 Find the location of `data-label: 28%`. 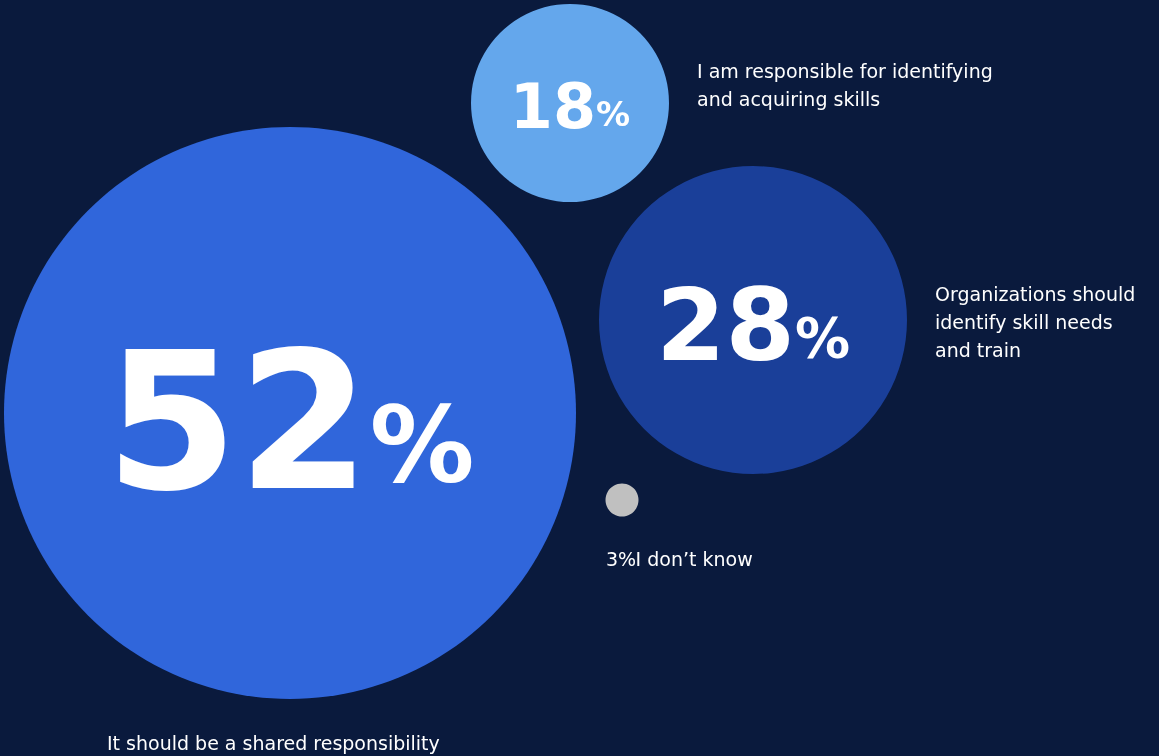

data-label: 28% is located at coordinates (753, 325).